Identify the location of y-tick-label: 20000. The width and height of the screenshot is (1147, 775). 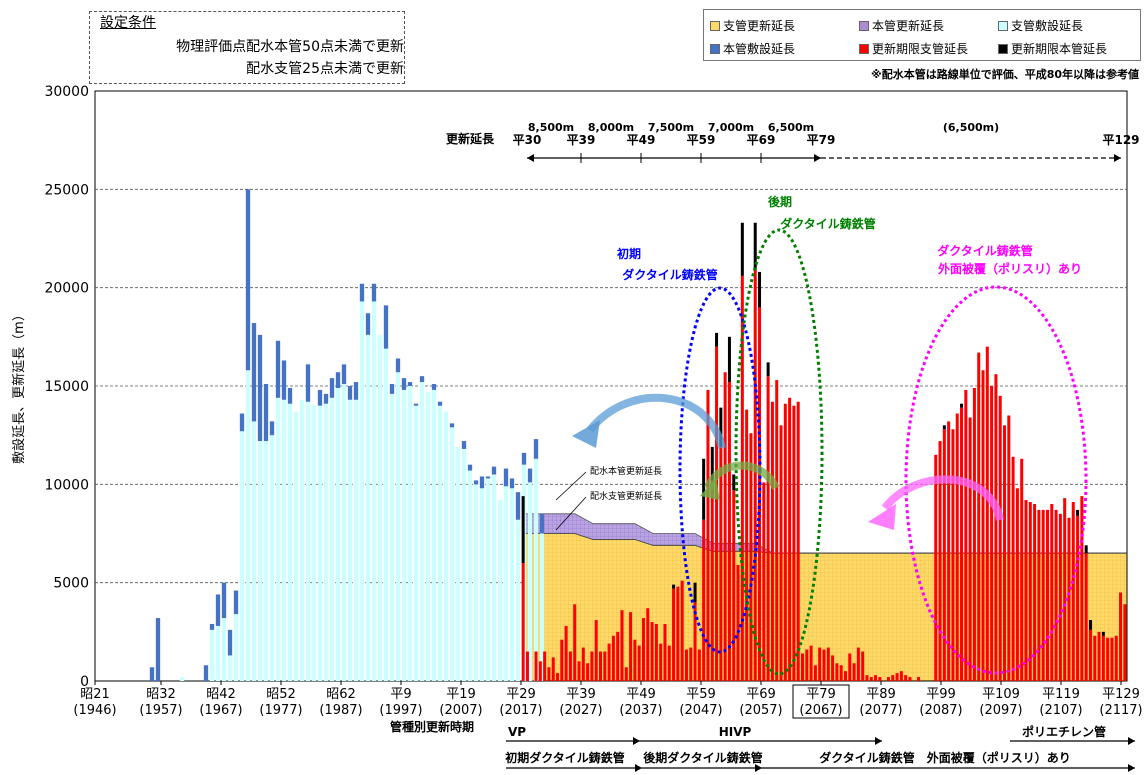
(66, 289).